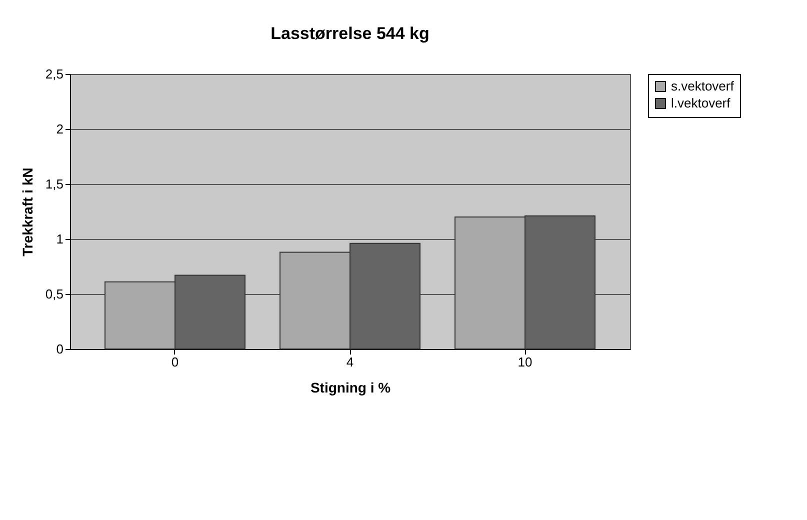  What do you see at coordinates (175, 362) in the screenshot?
I see `x-tick-label: 0` at bounding box center [175, 362].